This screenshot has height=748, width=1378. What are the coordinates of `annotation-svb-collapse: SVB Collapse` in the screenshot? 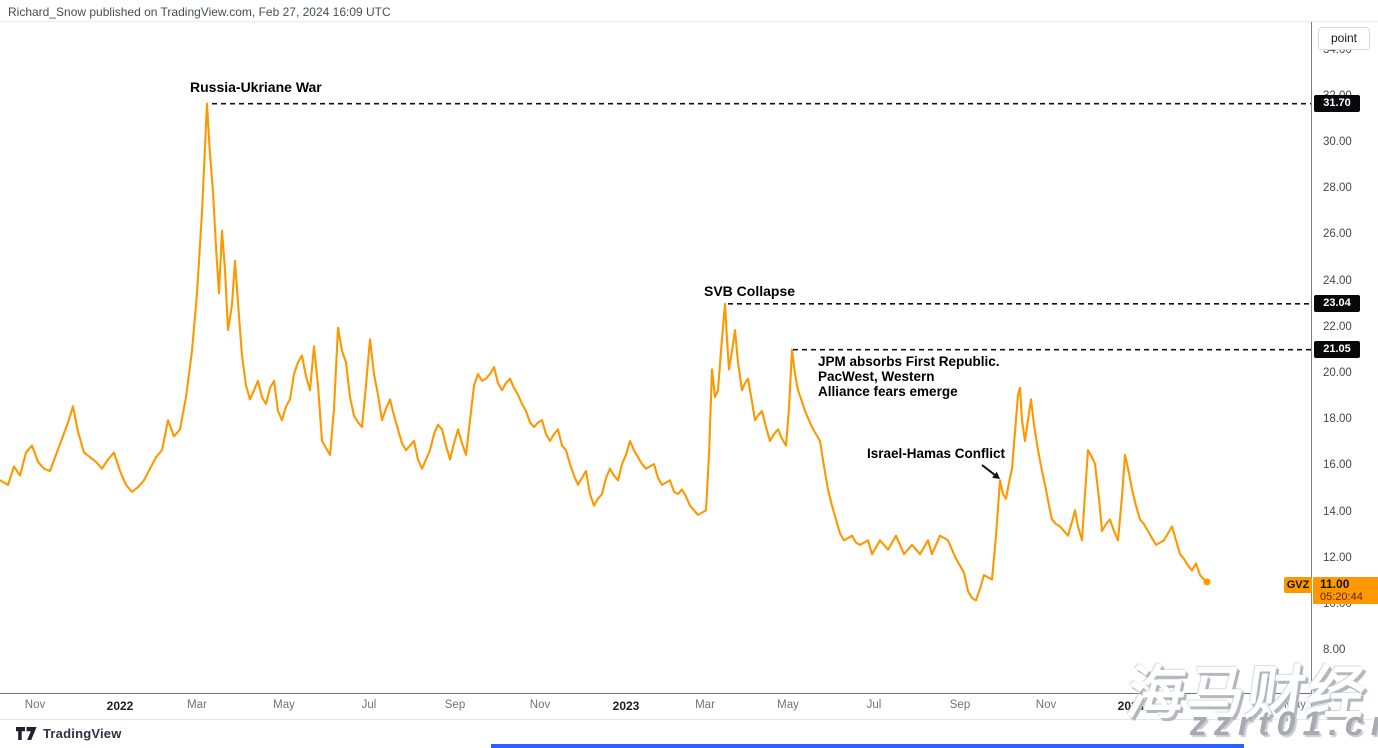 It's located at (750, 291).